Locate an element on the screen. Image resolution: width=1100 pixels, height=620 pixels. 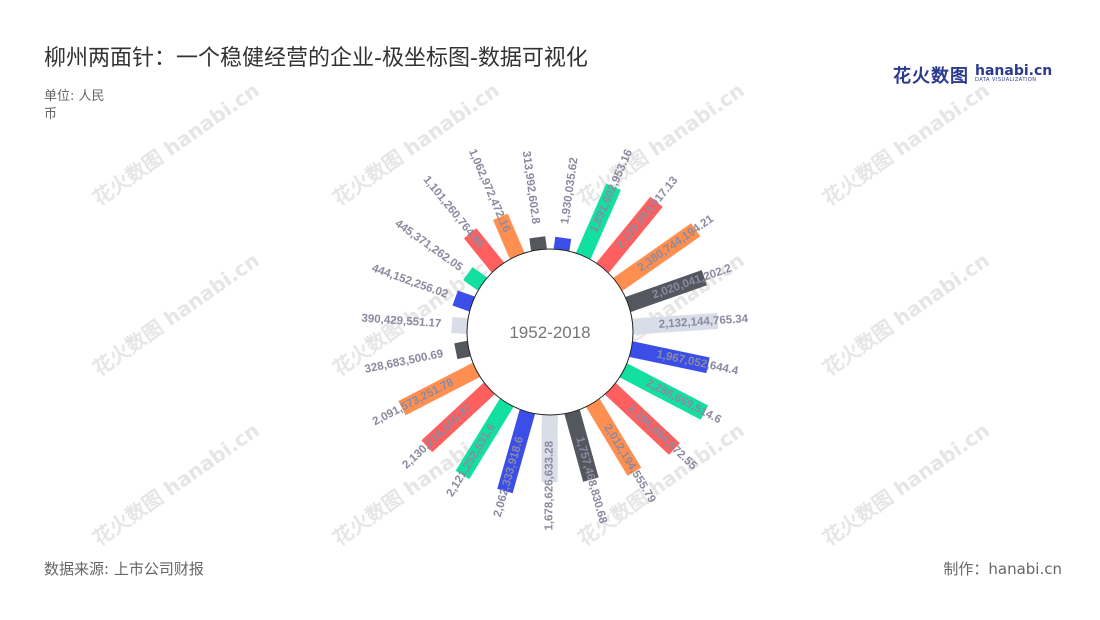
logo-cn-text: 花火数图 is located at coordinates (931, 76).